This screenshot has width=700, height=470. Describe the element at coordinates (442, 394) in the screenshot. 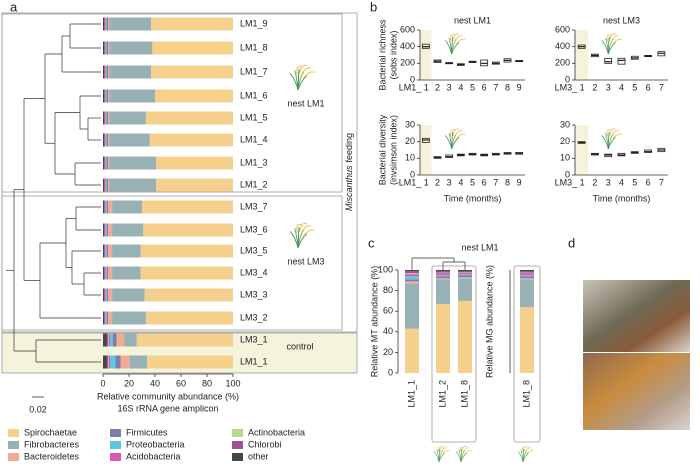

I see `x-tick-label: LM1_2` at that location.